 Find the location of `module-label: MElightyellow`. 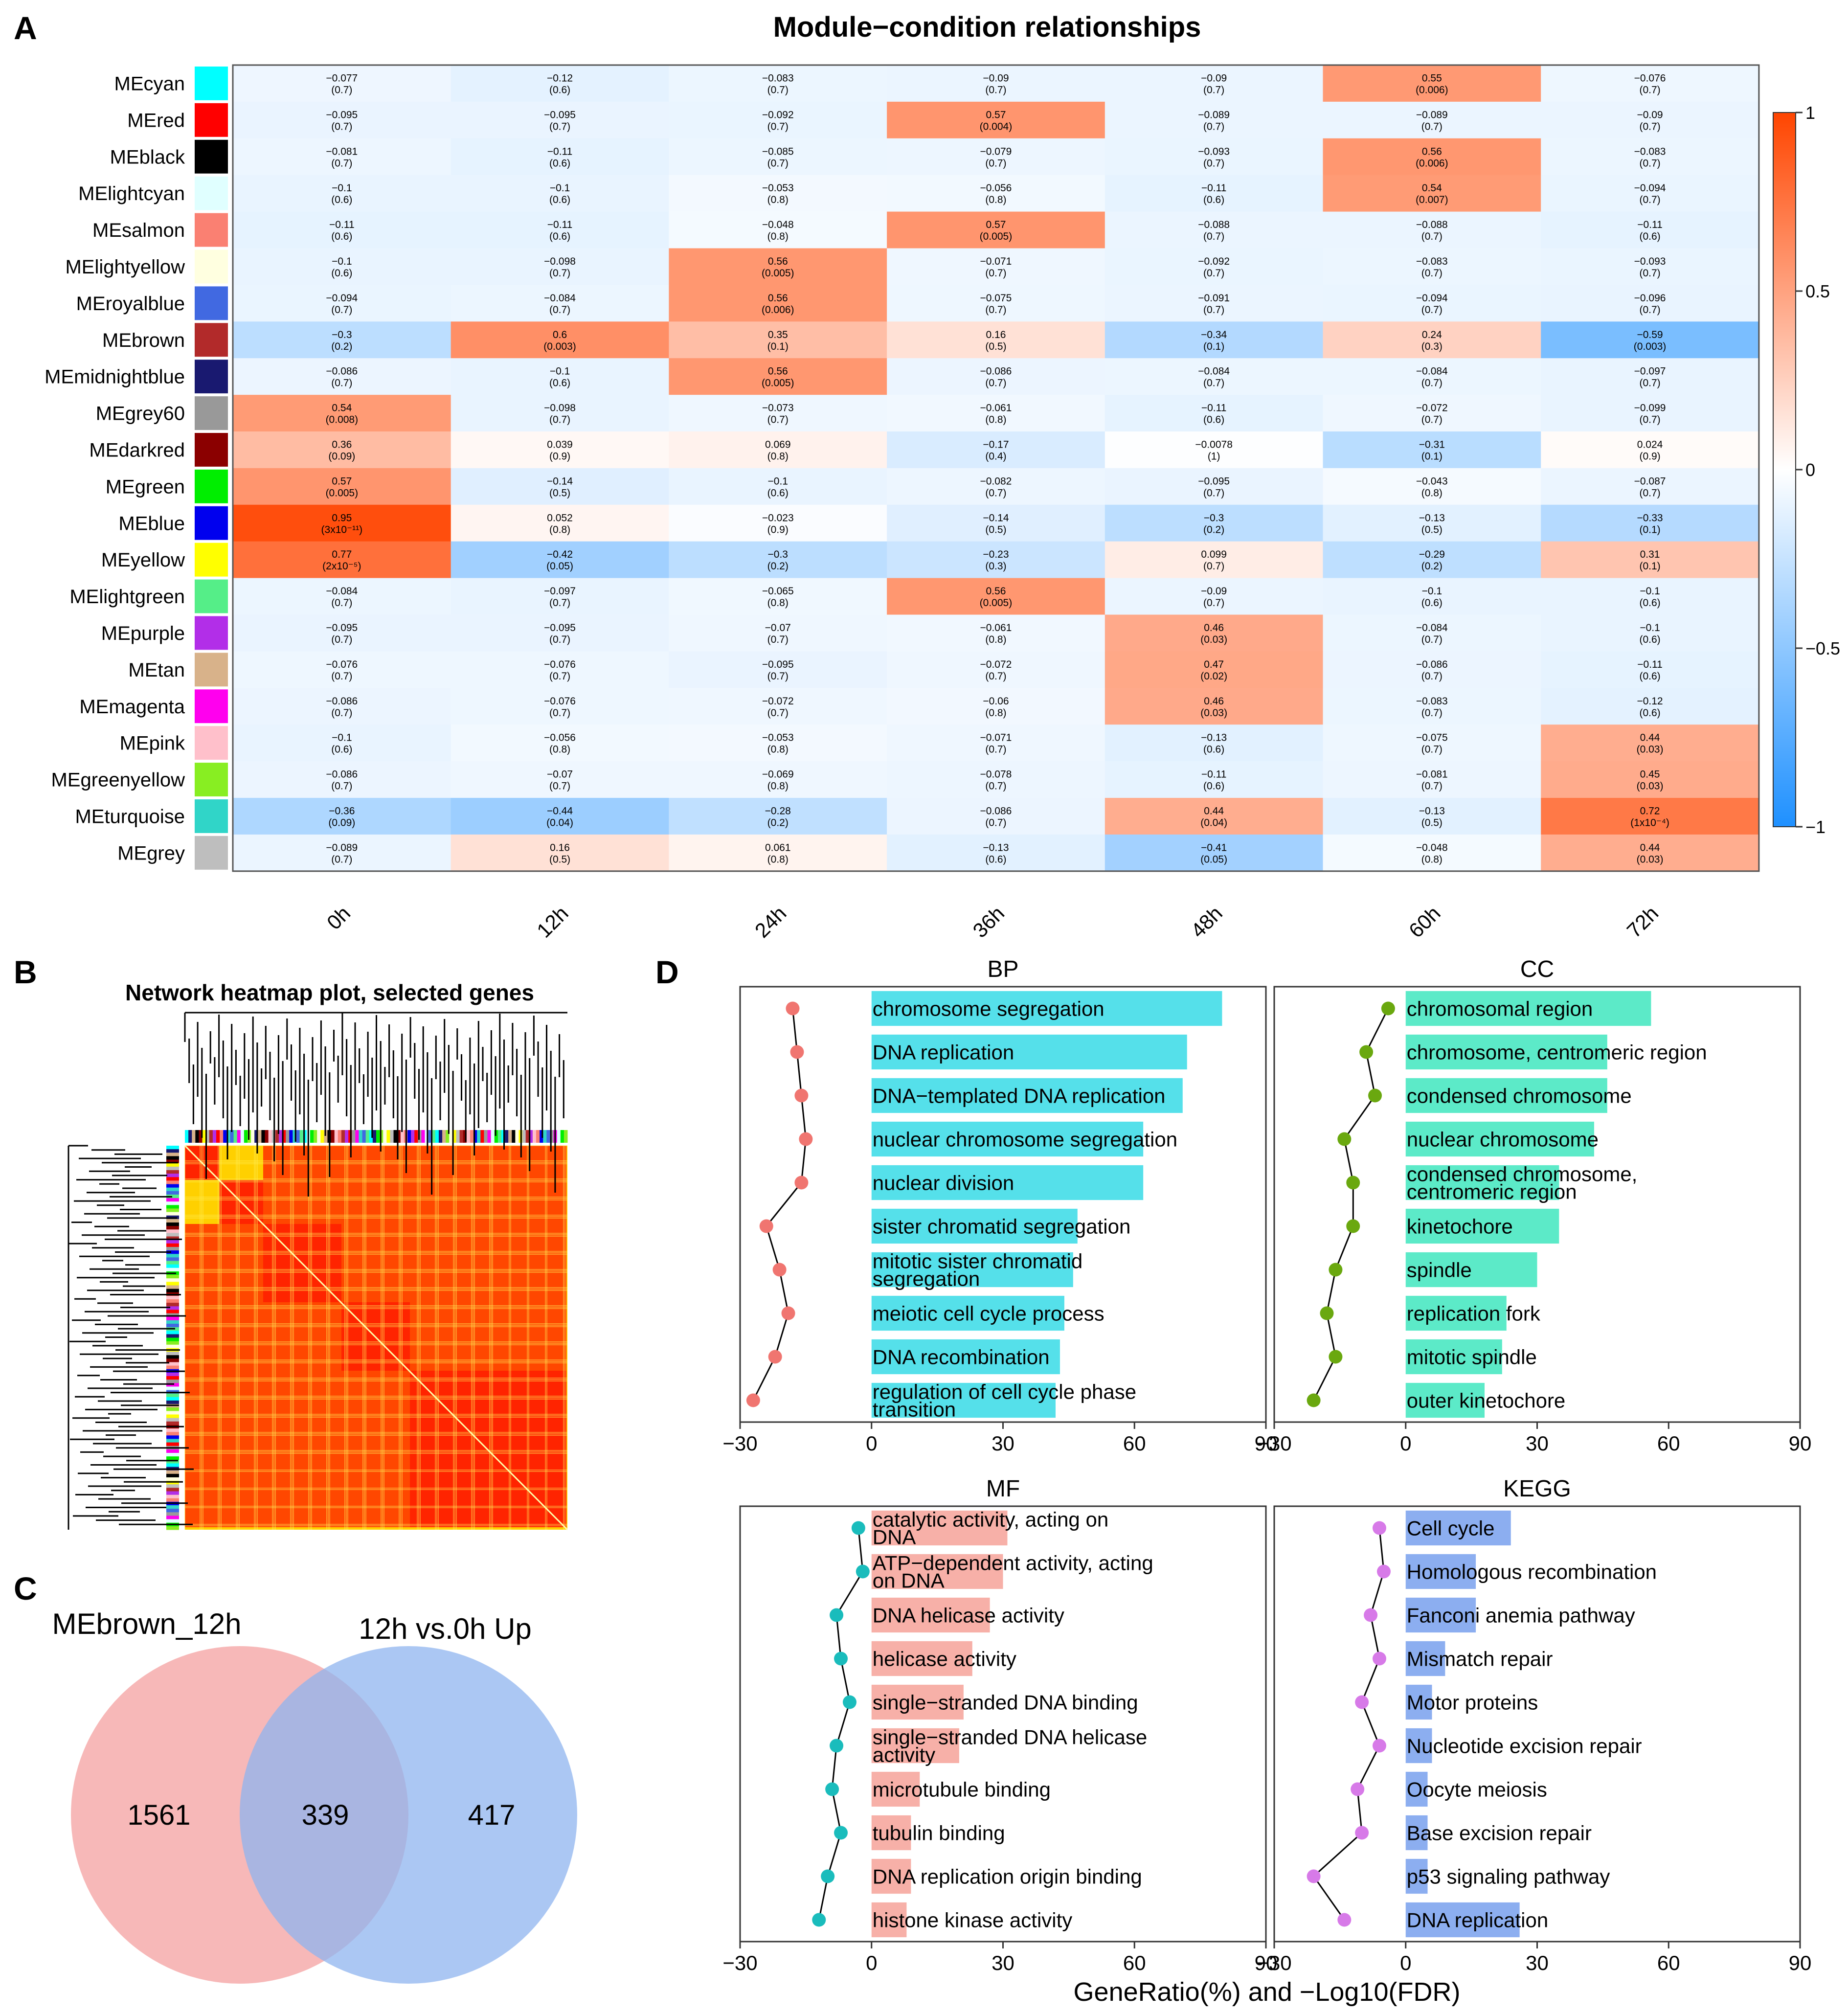

module-label: MElightyellow is located at coordinates (125, 267).